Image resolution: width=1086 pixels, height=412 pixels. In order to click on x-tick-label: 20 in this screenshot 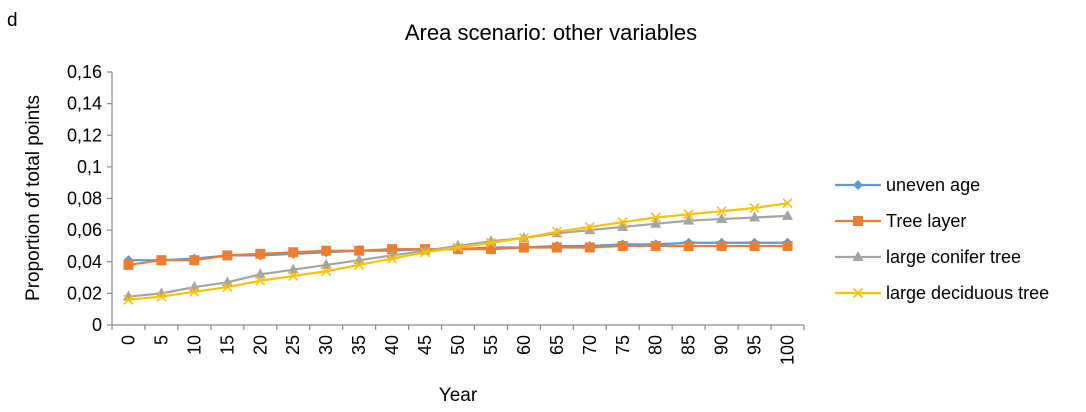, I will do `click(260, 345)`.